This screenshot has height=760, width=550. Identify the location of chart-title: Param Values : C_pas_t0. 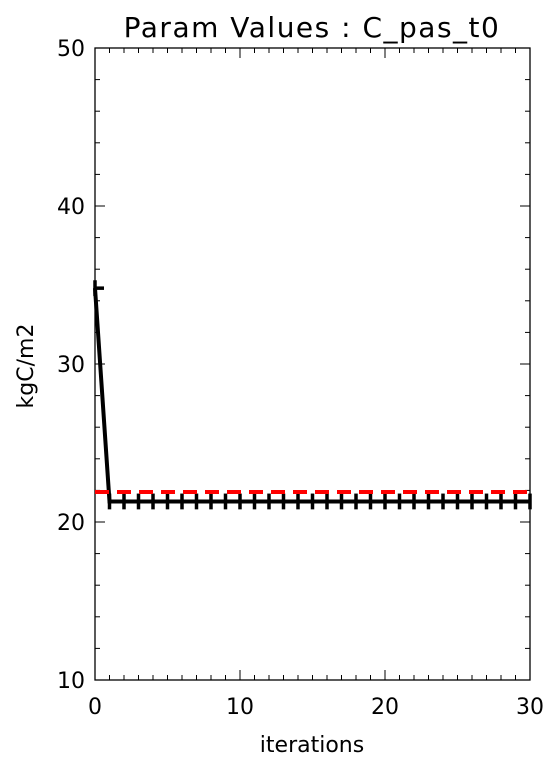
(312, 27).